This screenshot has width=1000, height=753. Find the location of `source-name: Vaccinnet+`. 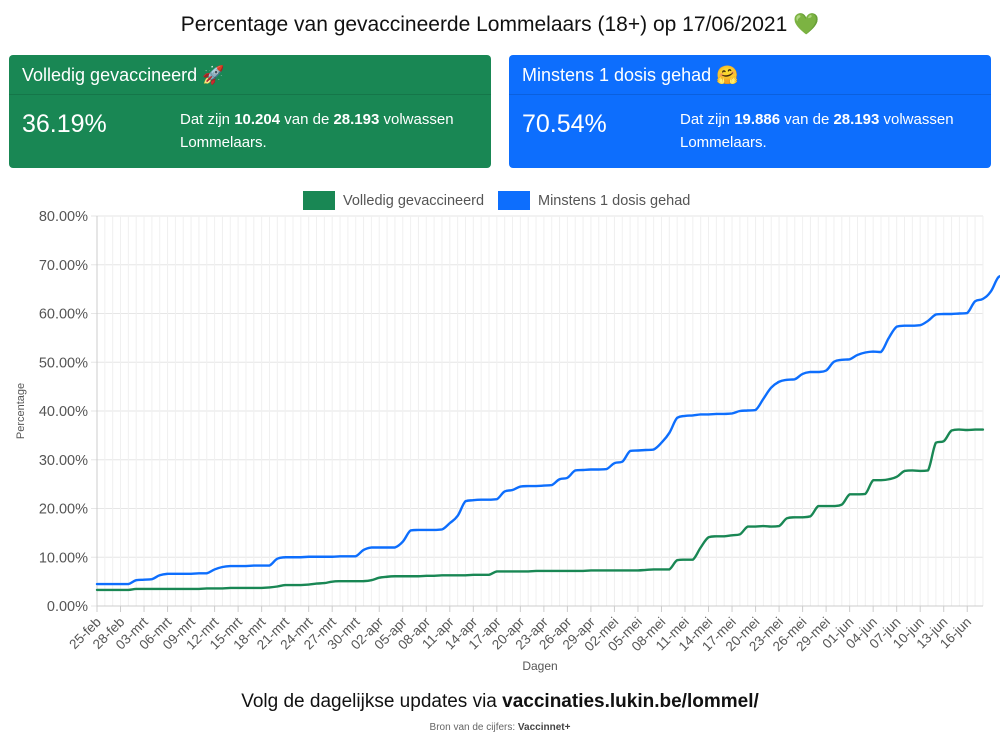

source-name: Vaccinnet+ is located at coordinates (544, 727).